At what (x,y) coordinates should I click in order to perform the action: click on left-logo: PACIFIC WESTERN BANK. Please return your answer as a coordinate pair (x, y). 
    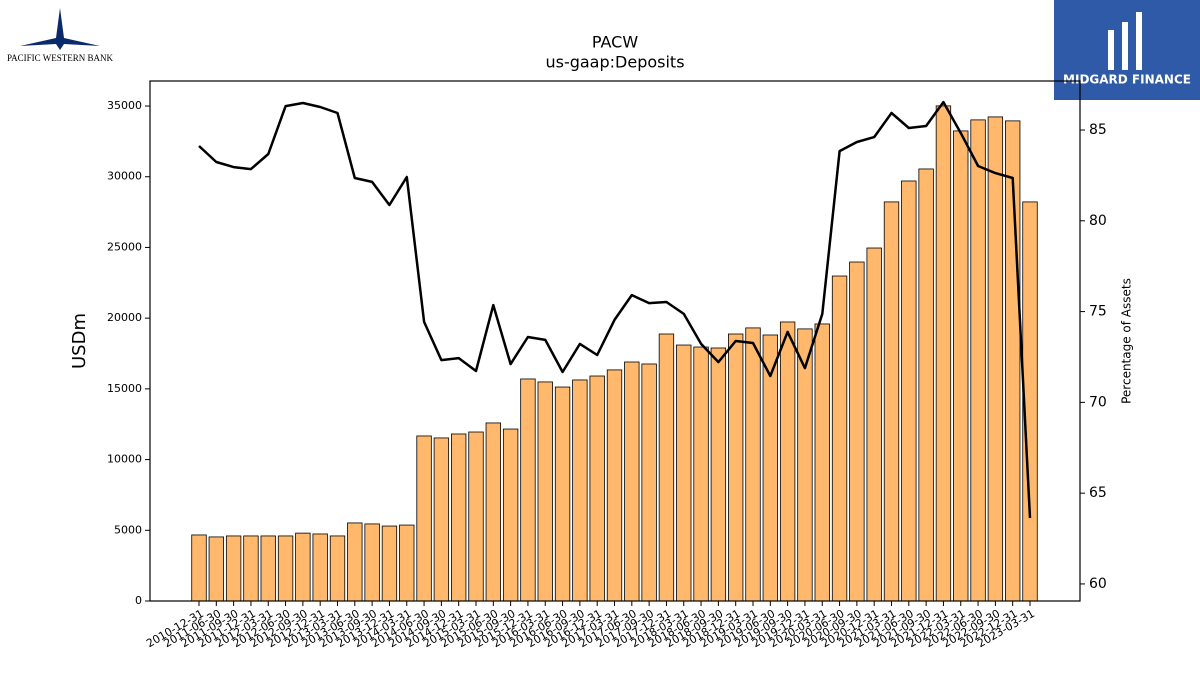
    Looking at the image, I should click on (60, 35).